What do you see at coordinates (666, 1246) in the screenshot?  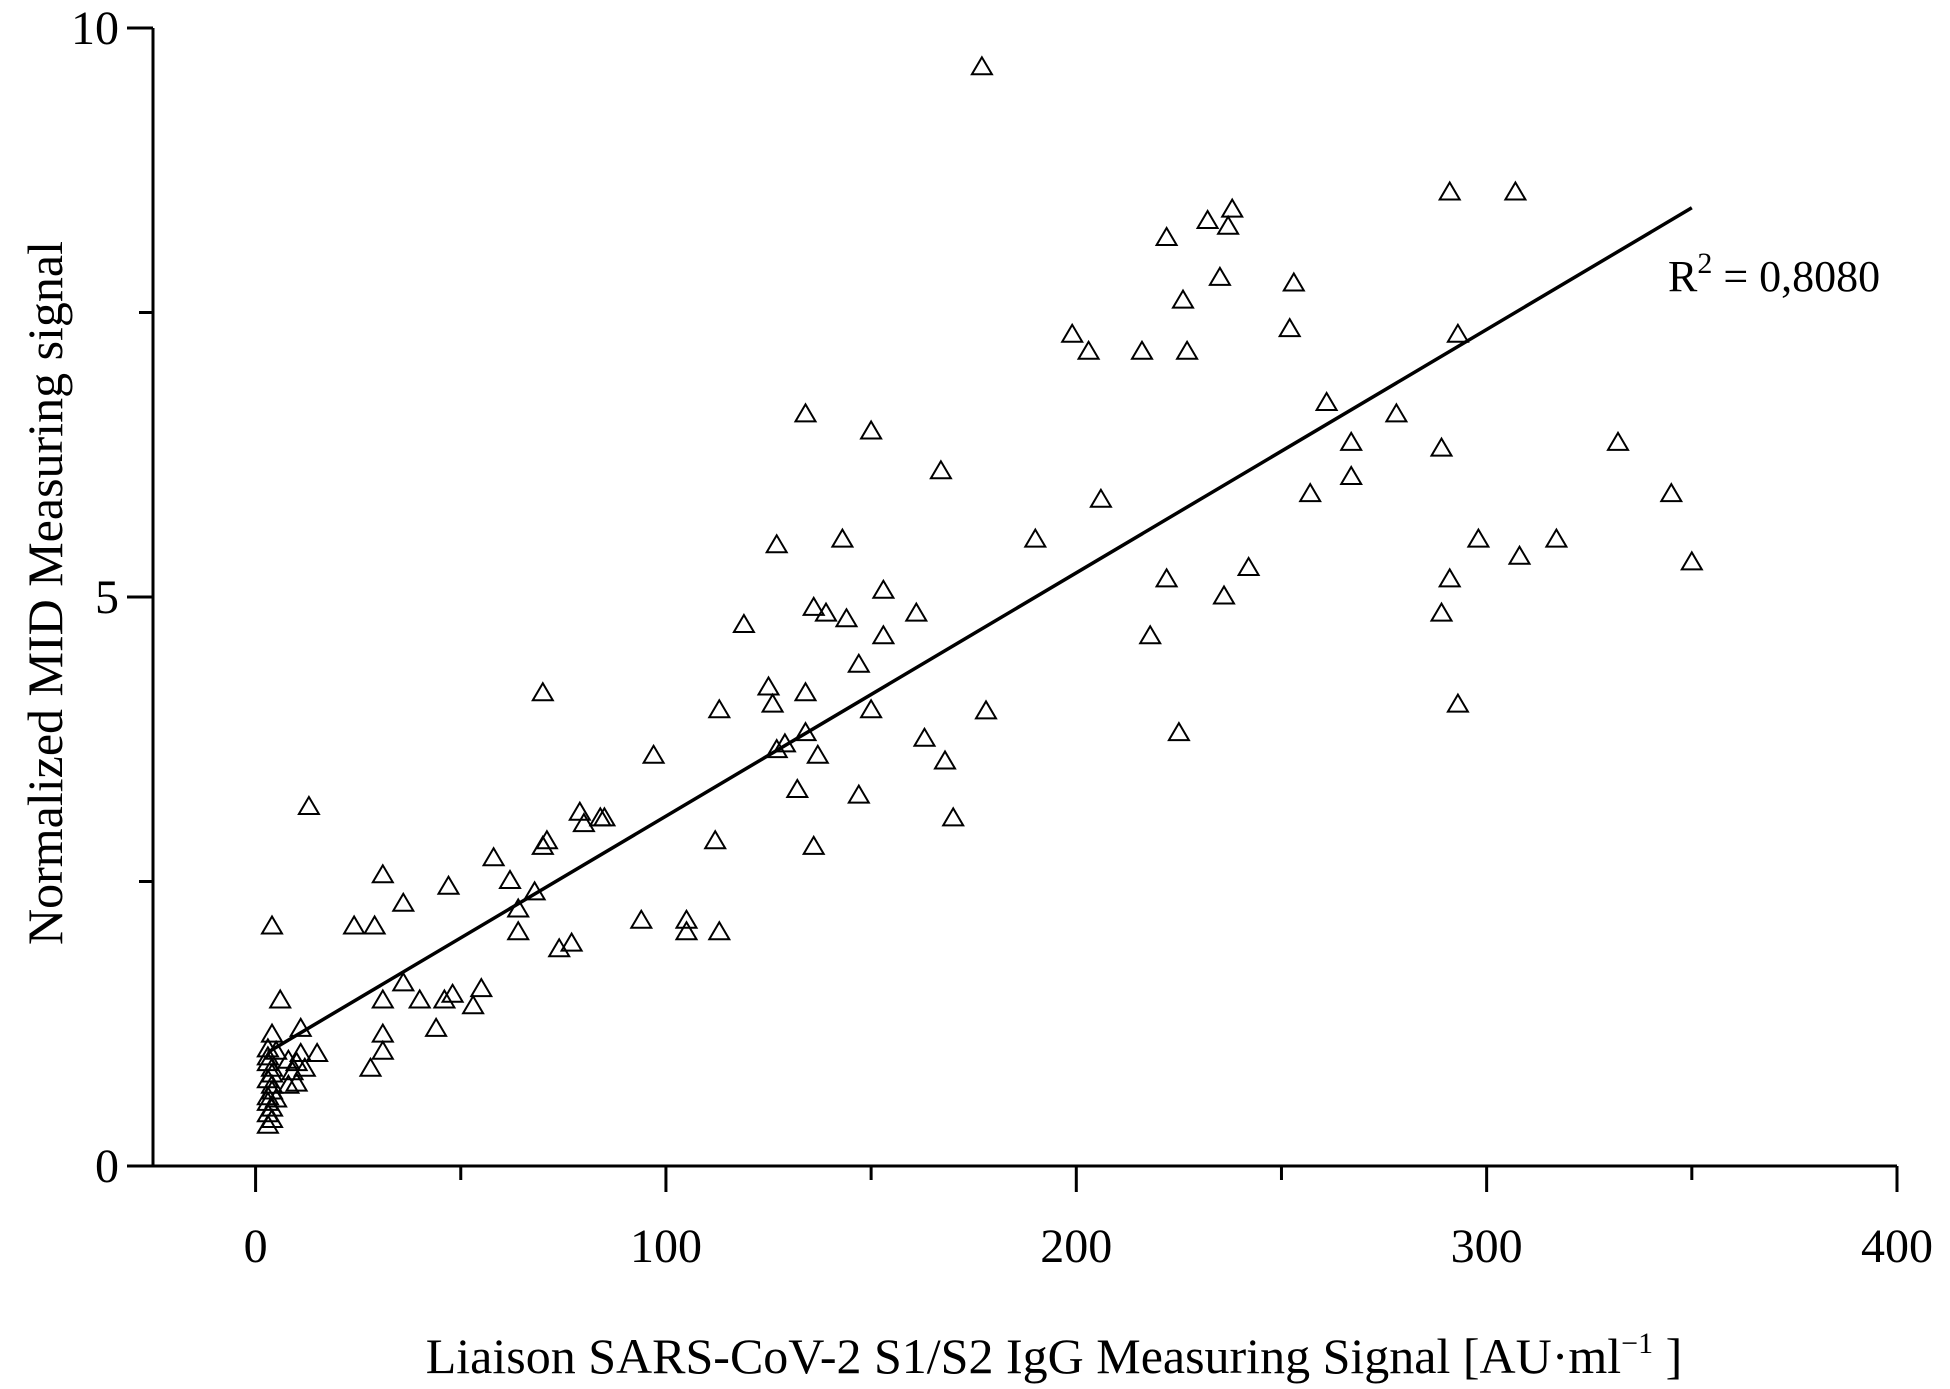 I see `x-tick-label-100: 100` at bounding box center [666, 1246].